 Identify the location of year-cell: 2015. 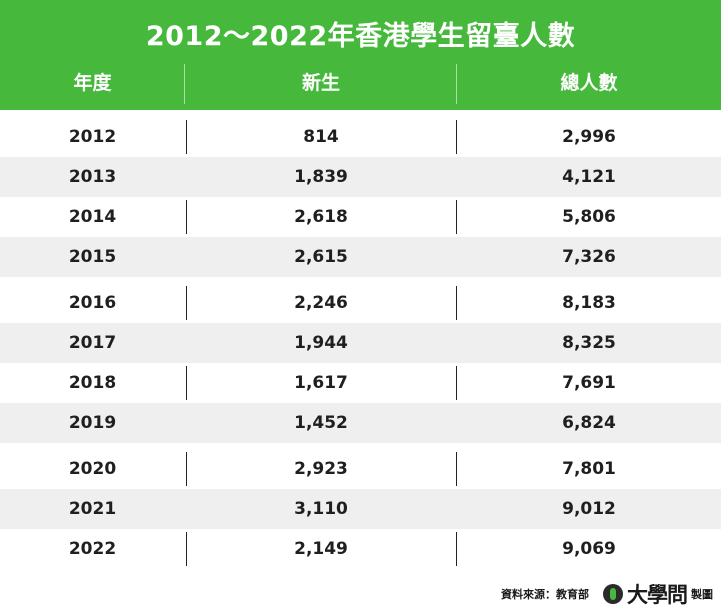
(92, 257).